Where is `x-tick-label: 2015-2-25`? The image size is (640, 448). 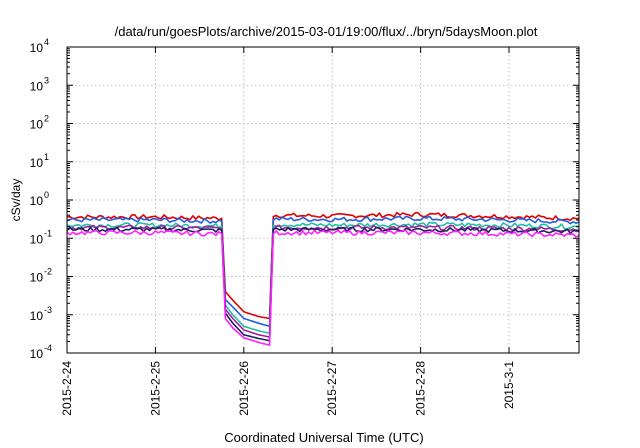 x-tick-label: 2015-2-25 is located at coordinates (155, 388).